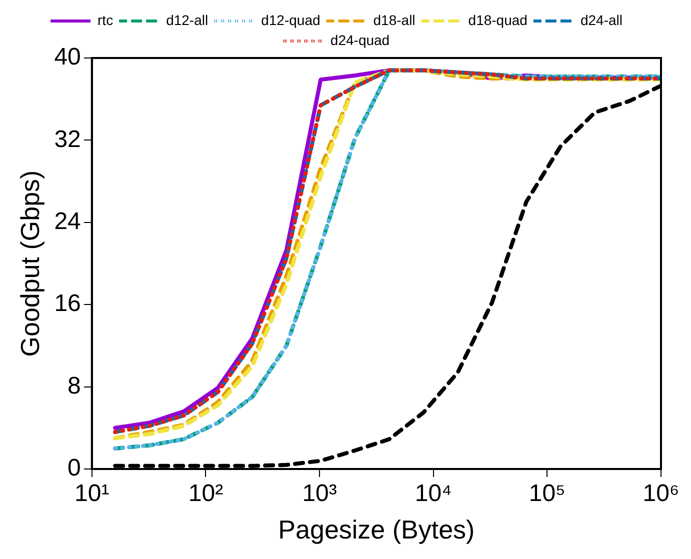 The image size is (691, 559). Describe the element at coordinates (290, 20) in the screenshot. I see `legend-label: d12-quad` at that location.